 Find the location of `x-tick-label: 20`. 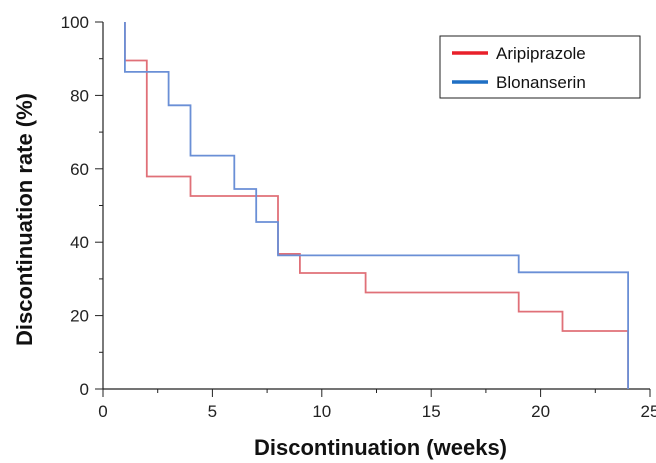

x-tick-label: 20 is located at coordinates (540, 411).